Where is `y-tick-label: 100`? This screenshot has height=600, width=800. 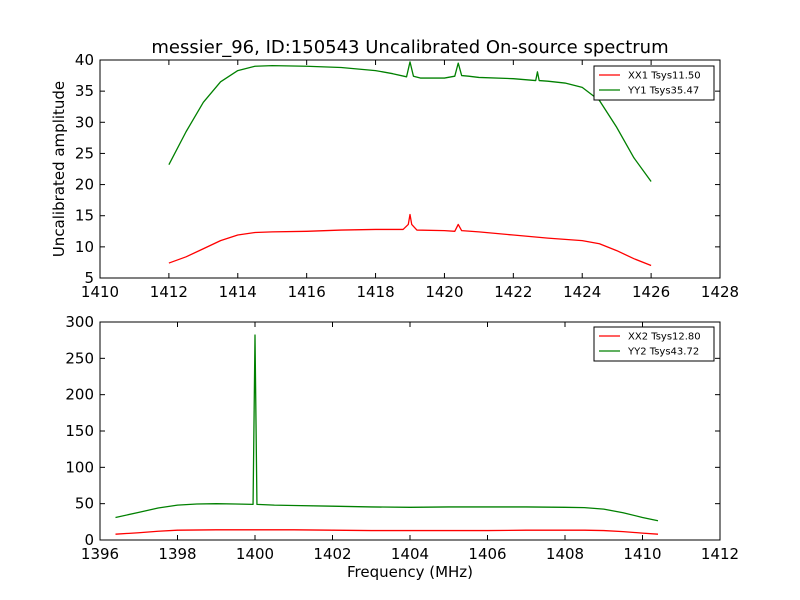
y-tick-label: 100 is located at coordinates (79, 467).